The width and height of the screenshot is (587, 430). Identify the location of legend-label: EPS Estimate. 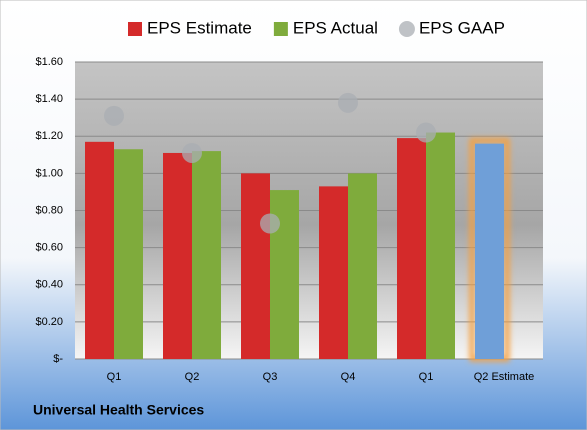
(199, 27).